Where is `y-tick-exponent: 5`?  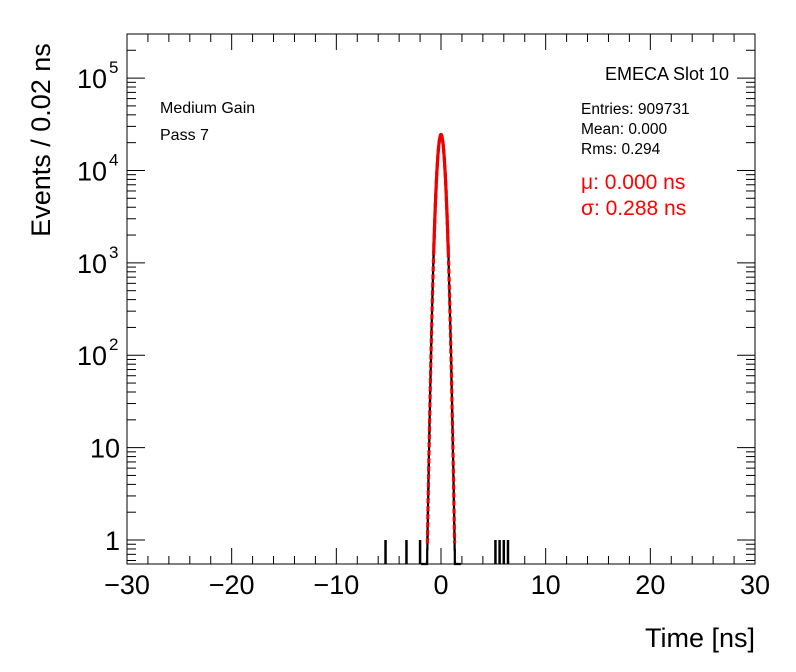 y-tick-exponent: 5 is located at coordinates (113, 67).